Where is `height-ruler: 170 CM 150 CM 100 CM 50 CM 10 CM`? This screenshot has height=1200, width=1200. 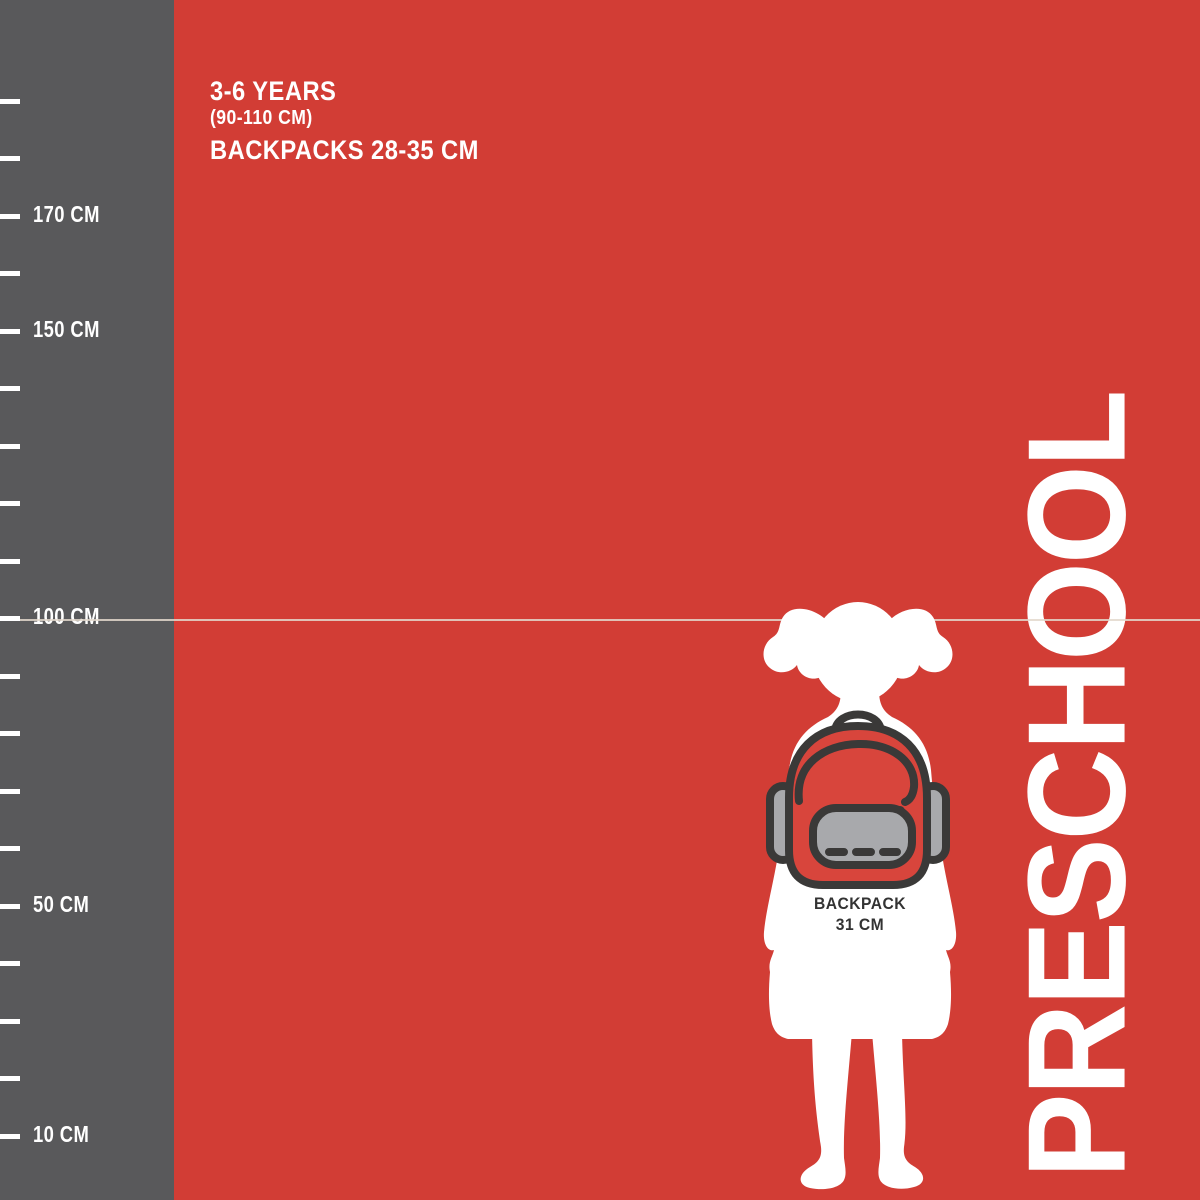
height-ruler: 170 CM 150 CM 100 CM 50 CM 10 CM is located at coordinates (87, 600).